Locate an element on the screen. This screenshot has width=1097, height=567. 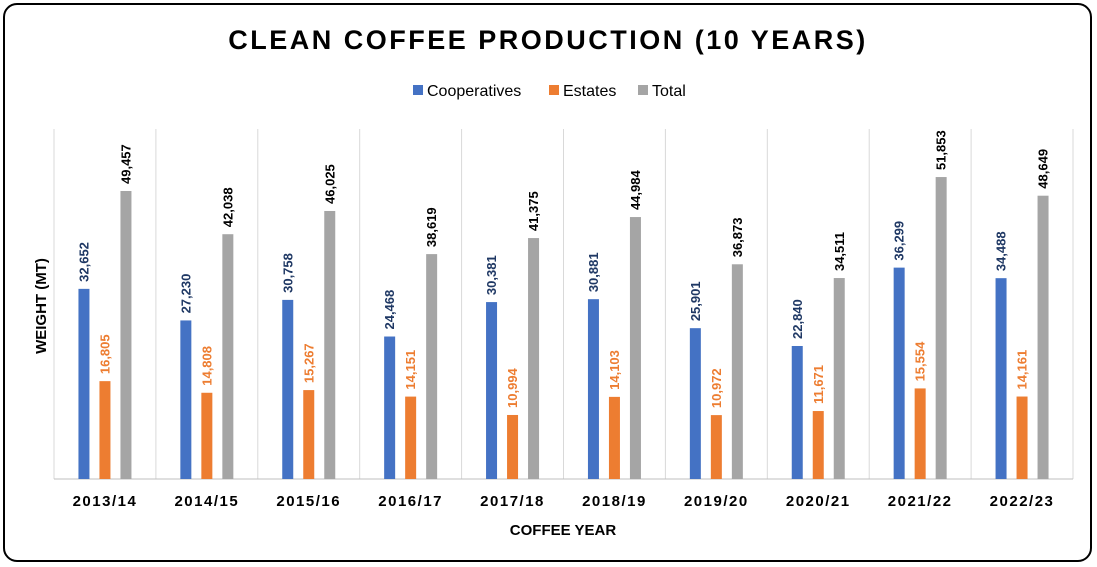
data-label-estates-2016-17: 14,151 is located at coordinates (410, 370).